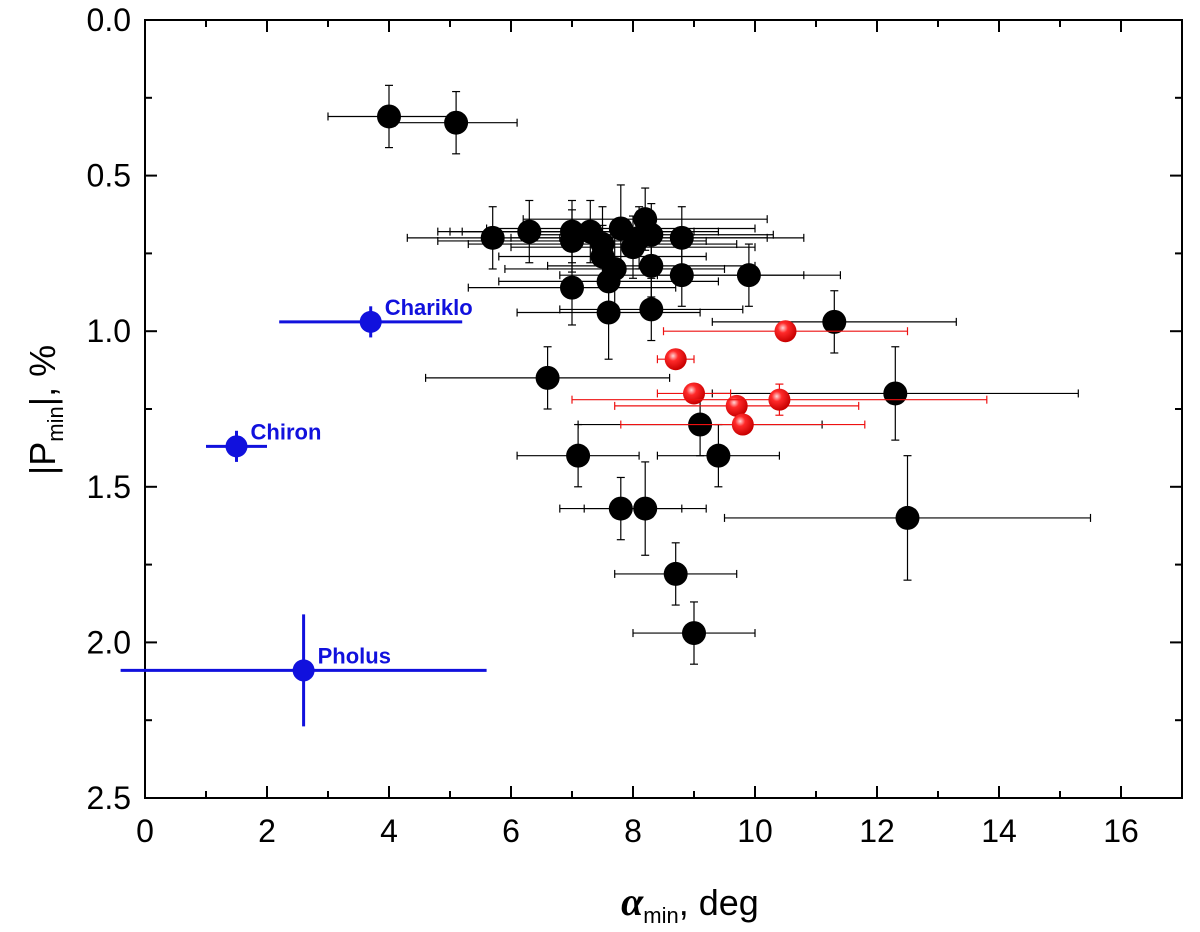 This screenshot has width=1200, height=932. I want to click on y-axis-suffix: |, %, so click(42, 375).